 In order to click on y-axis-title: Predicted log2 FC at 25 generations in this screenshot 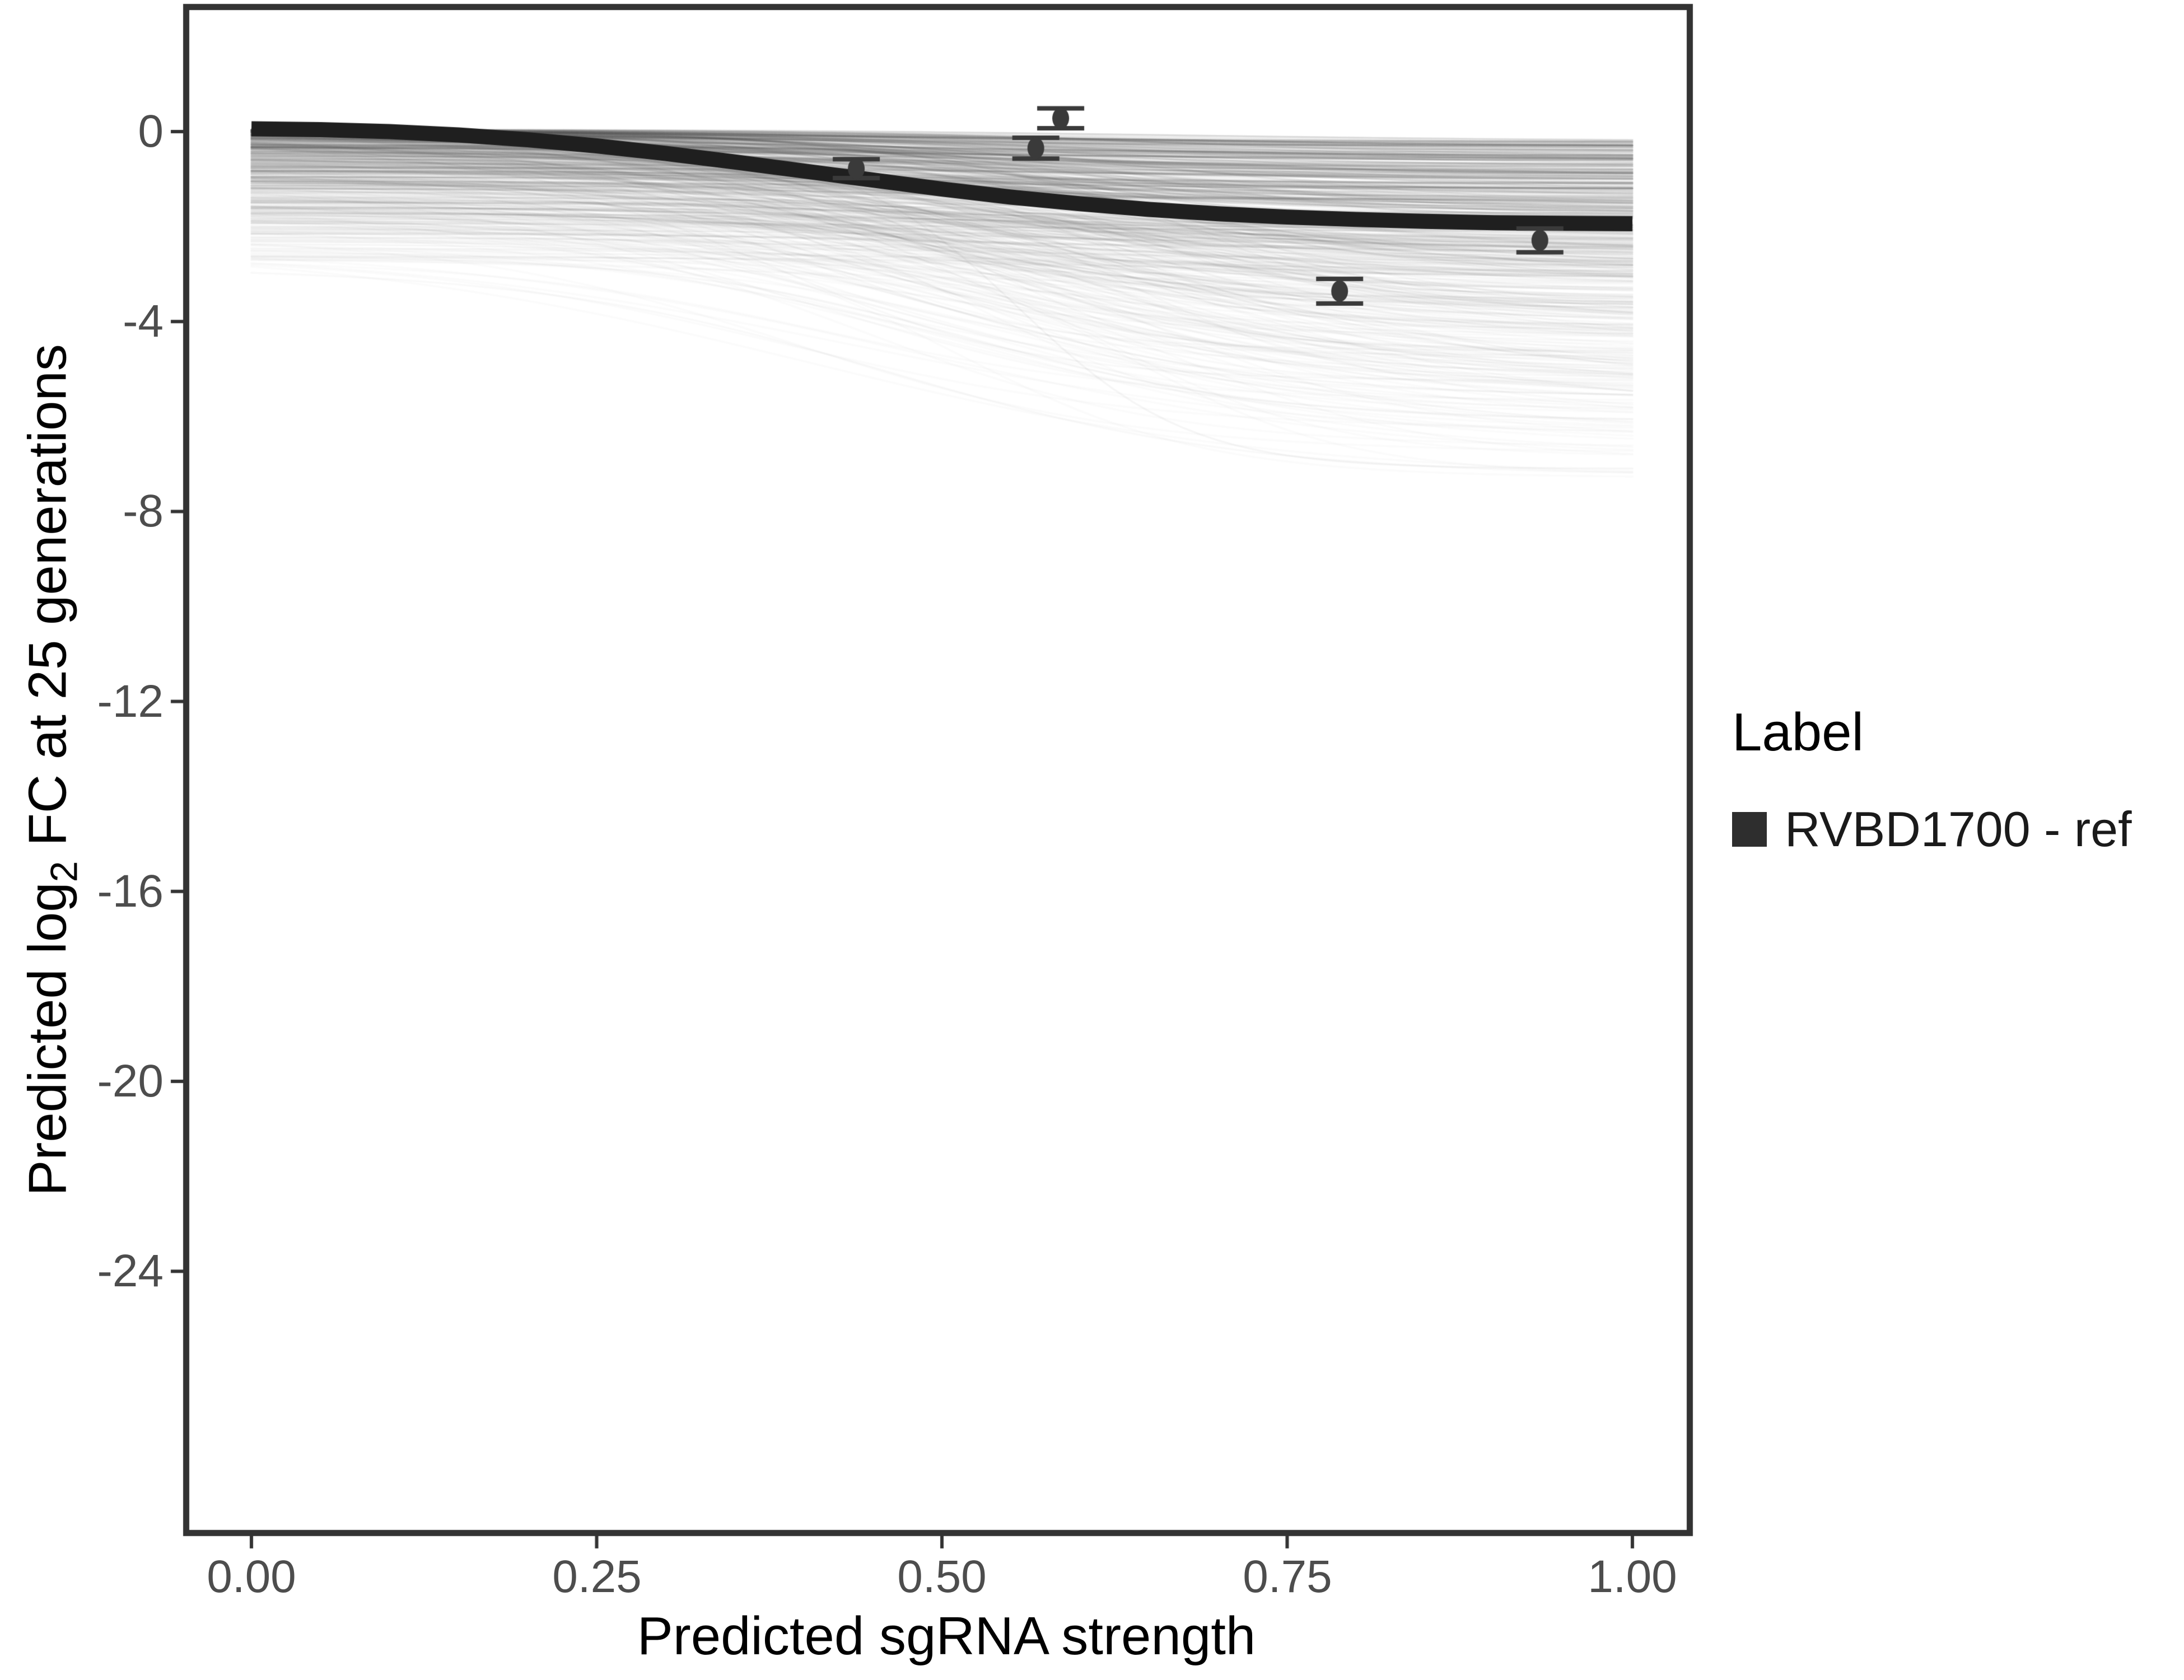, I will do `click(55, 770)`.